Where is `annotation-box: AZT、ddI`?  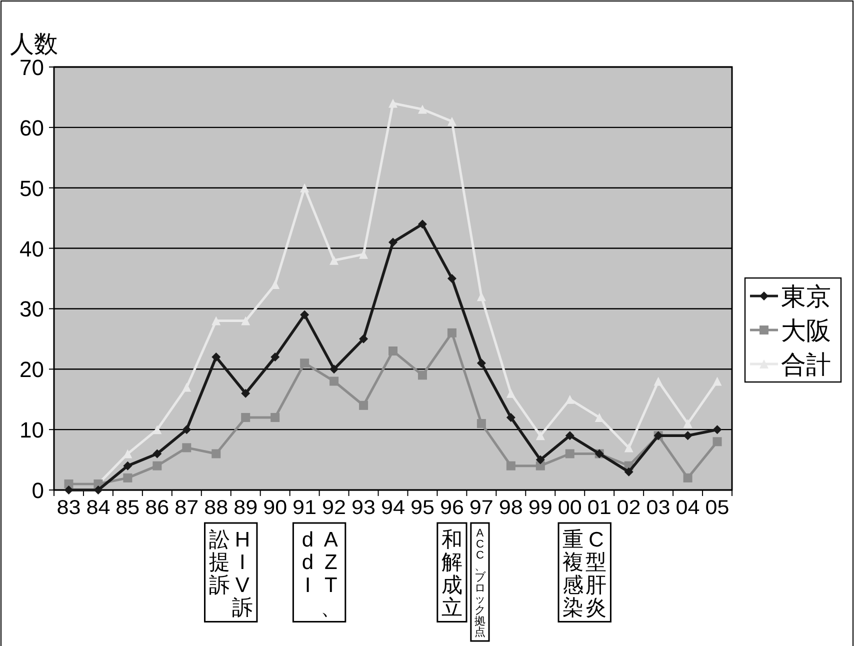 annotation-box: AZT、ddI is located at coordinates (319, 572).